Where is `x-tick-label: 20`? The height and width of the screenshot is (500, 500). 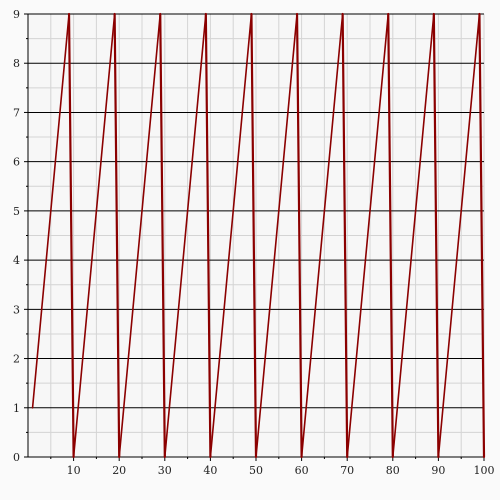
x-tick-label: 20 is located at coordinates (119, 470).